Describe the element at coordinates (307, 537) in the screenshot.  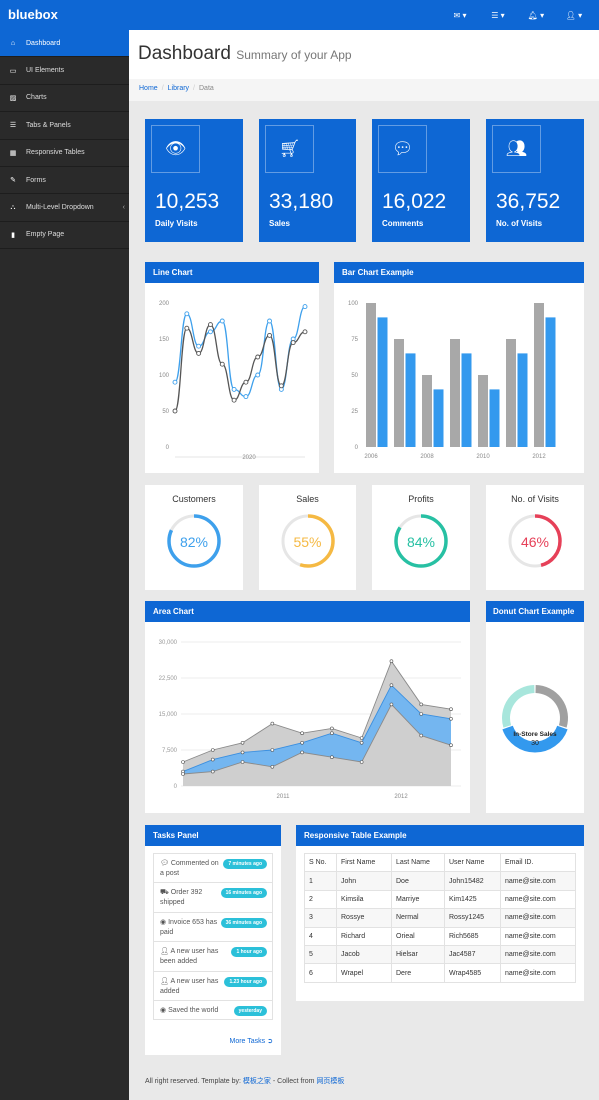
I see `gauge-sales: Sales 55%` at that location.